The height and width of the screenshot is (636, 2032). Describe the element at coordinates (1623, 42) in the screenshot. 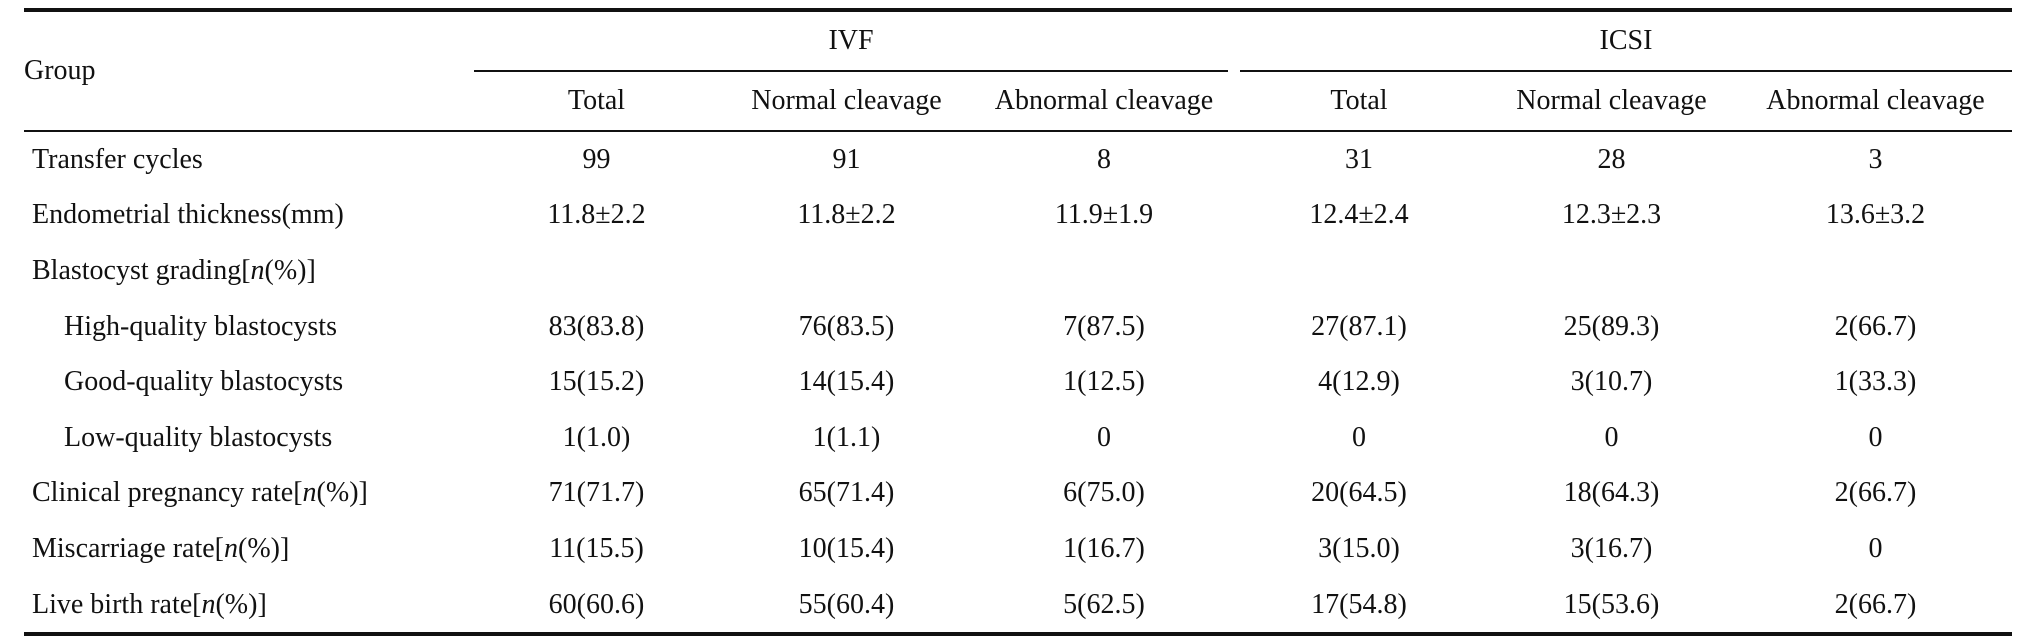

I see `icsi-header: ICSI` at that location.